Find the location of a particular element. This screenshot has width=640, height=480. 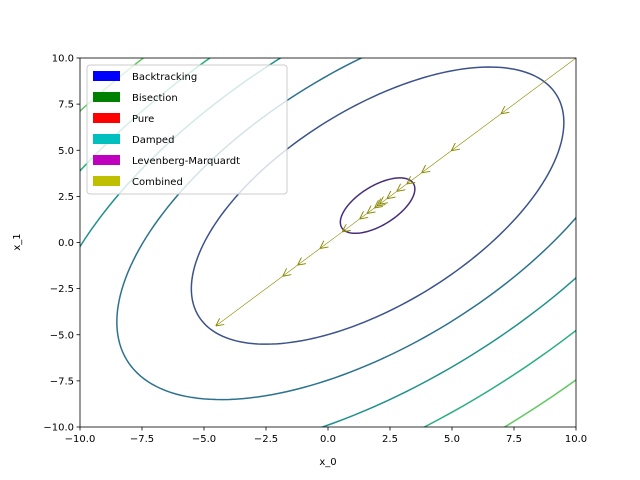

y-tick-label: 0.0 is located at coordinates (66, 243).